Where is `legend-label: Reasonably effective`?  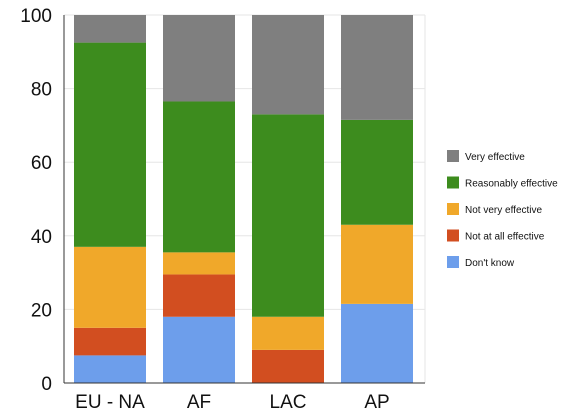
legend-label: Reasonably effective is located at coordinates (511, 184).